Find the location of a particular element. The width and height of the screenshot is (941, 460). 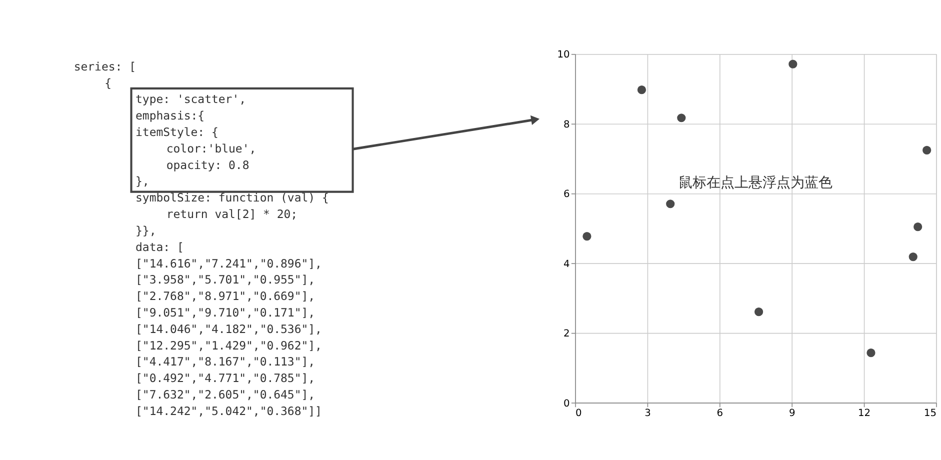

y-tick-label: 10 is located at coordinates (563, 55).